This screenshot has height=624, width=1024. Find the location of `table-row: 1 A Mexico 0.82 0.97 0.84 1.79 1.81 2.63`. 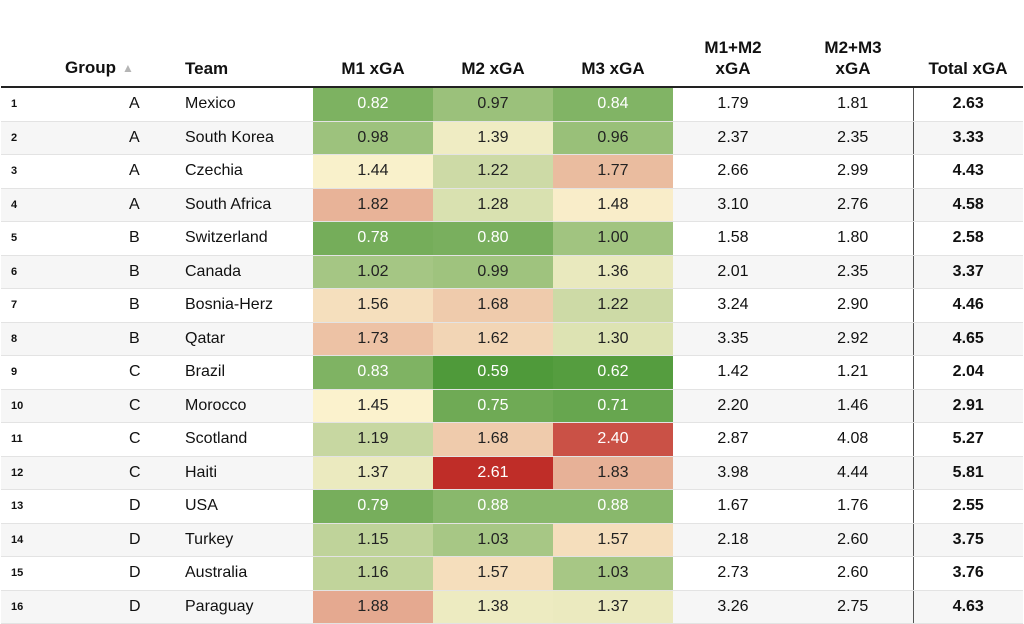

table-row: 1 A Mexico 0.82 0.97 0.84 1.79 1.81 2.63 is located at coordinates (512, 104).